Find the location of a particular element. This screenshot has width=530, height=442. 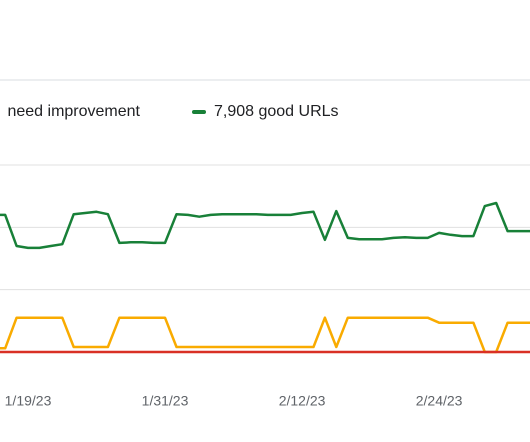

x-tick-label: 2/12/23 is located at coordinates (302, 401).